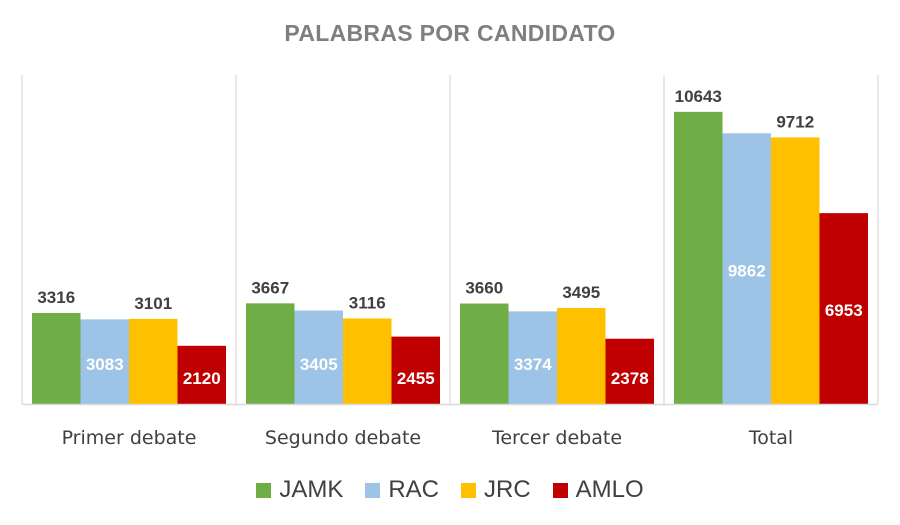 This screenshot has height=525, width=900. Describe the element at coordinates (56, 297) in the screenshot. I see `data-label-jamk-0: 3316` at that location.